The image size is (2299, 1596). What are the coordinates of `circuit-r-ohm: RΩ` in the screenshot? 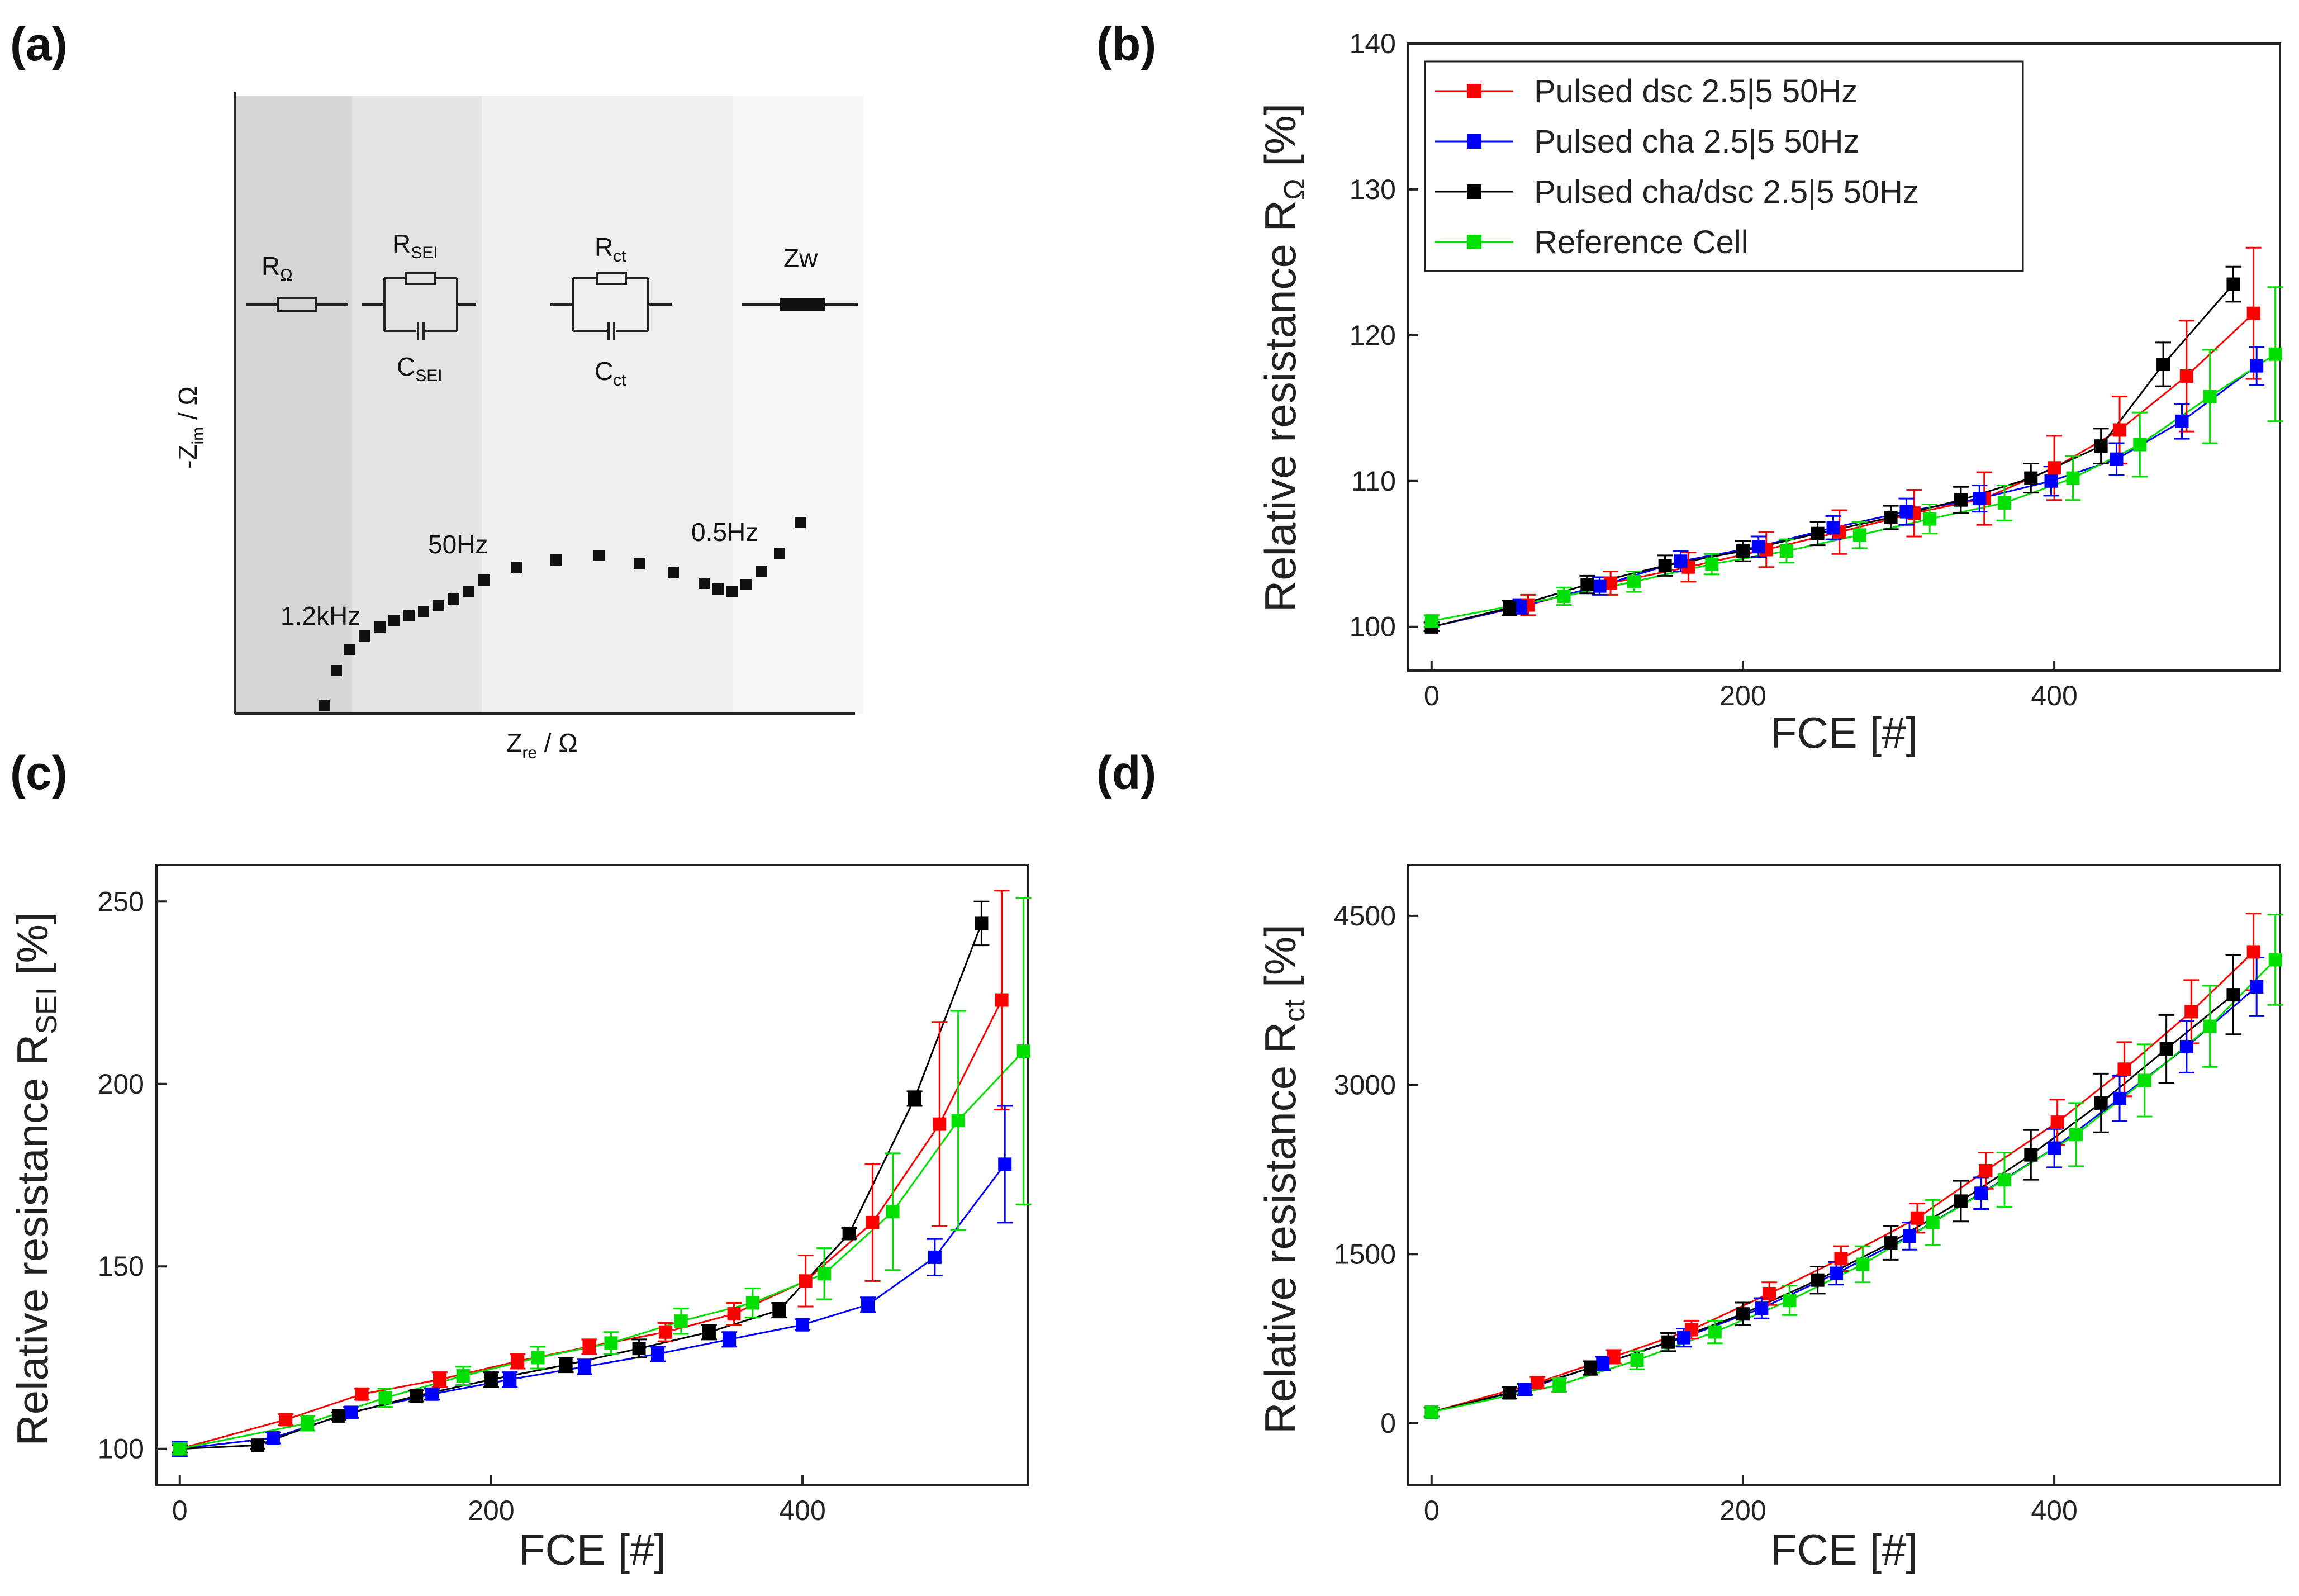 It's located at (297, 281).